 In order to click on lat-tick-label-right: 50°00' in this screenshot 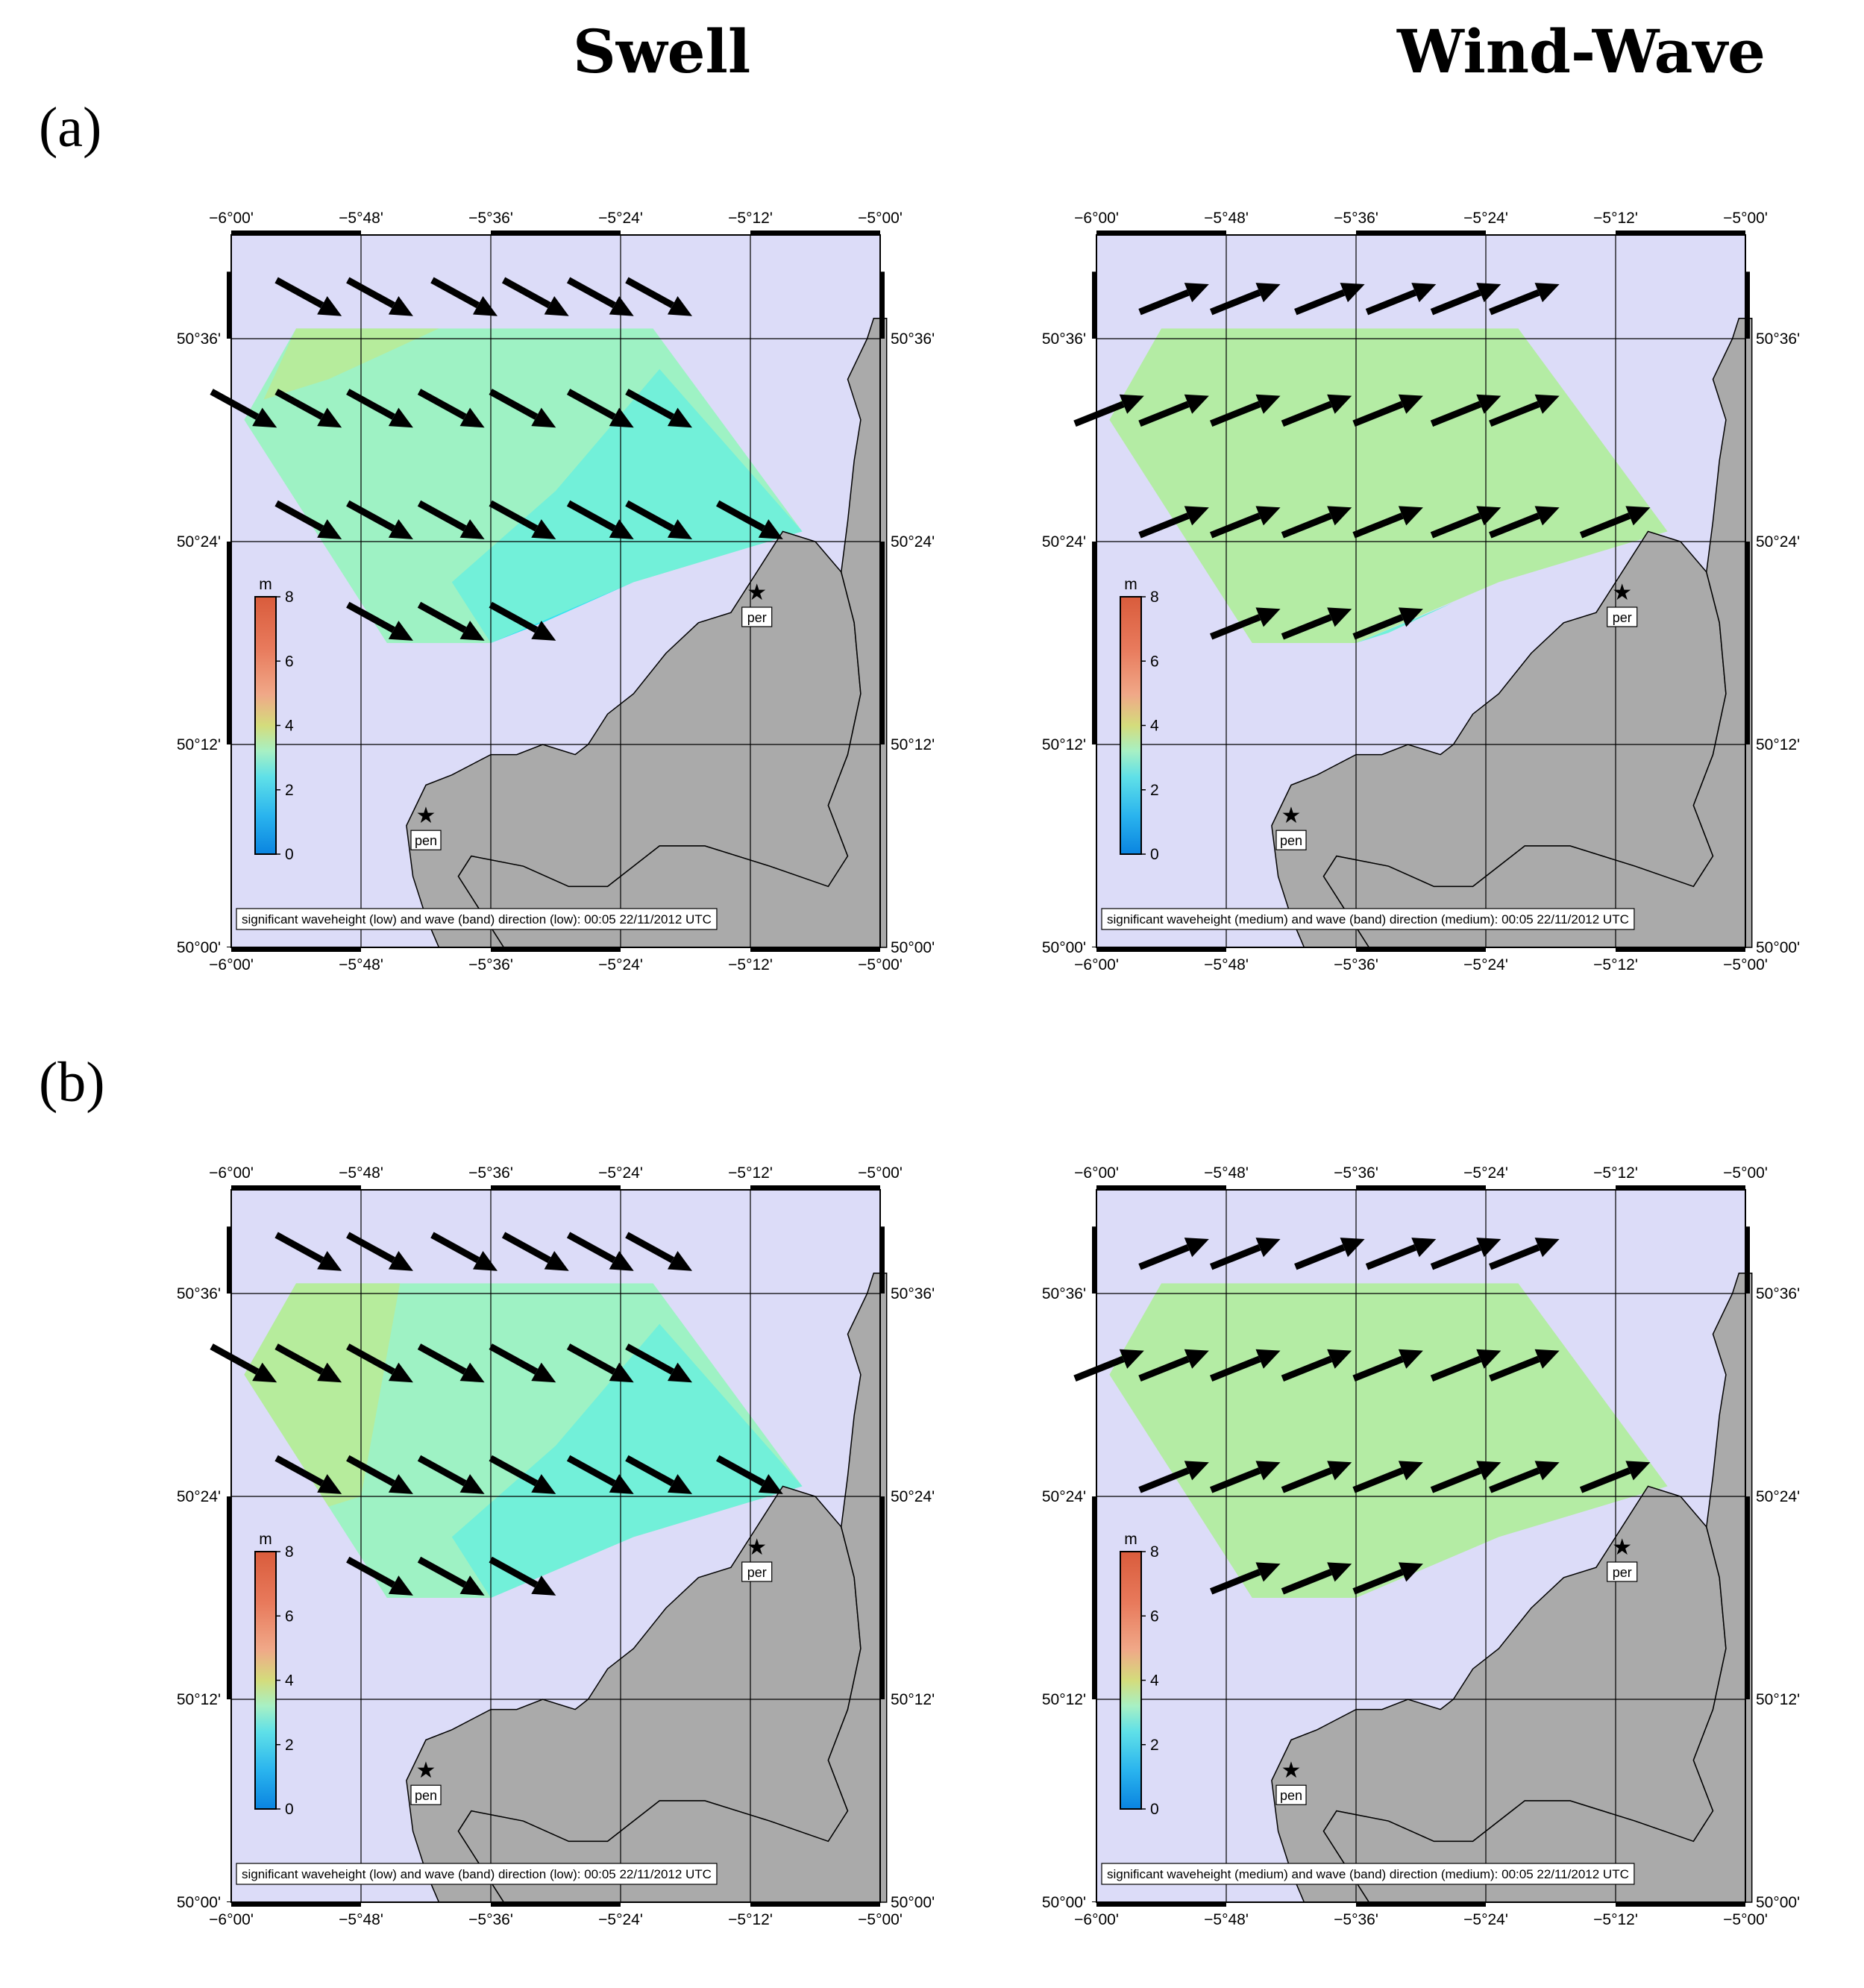, I will do `click(1778, 1902)`.